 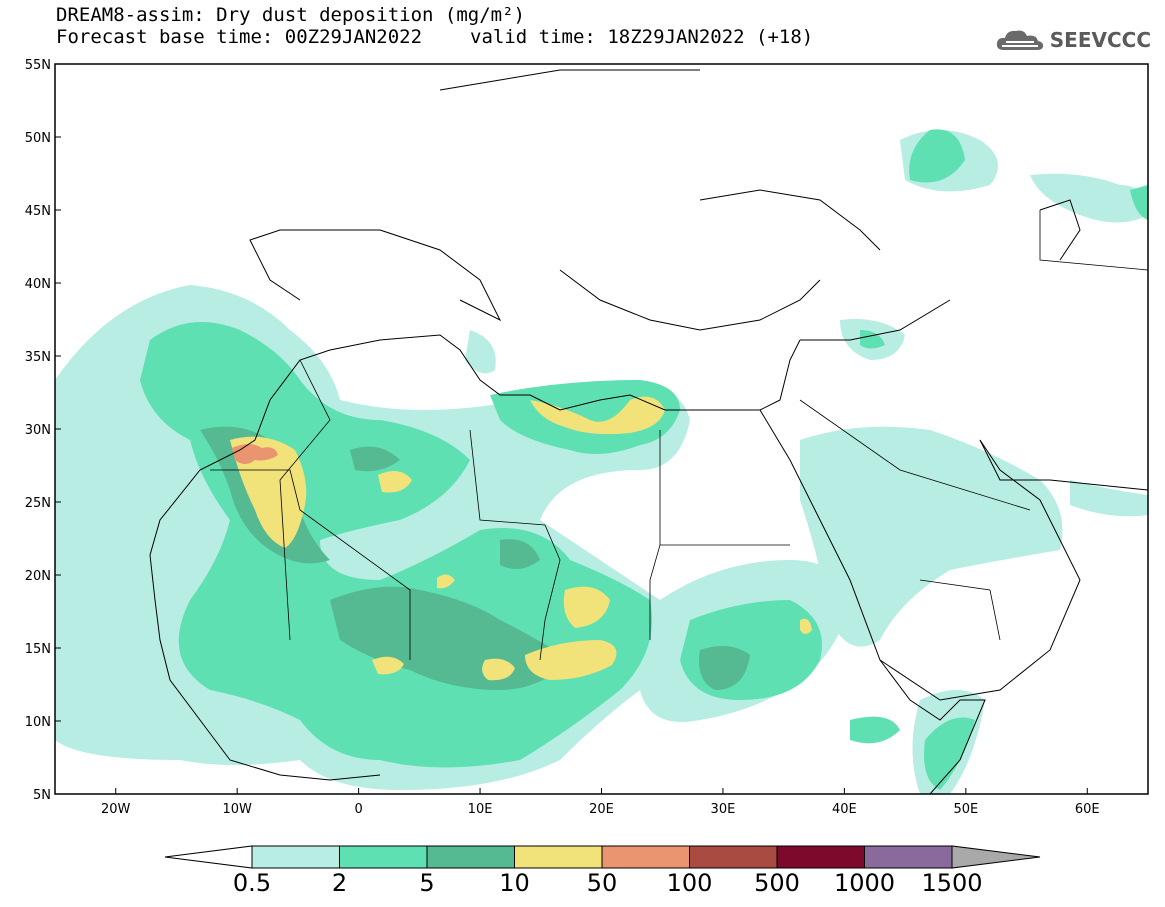 What do you see at coordinates (844, 809) in the screenshot?
I see `lon-label: 40E` at bounding box center [844, 809].